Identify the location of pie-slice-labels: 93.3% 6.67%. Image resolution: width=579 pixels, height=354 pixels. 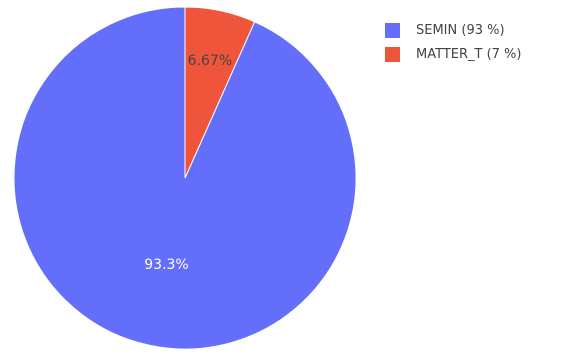
(188, 163).